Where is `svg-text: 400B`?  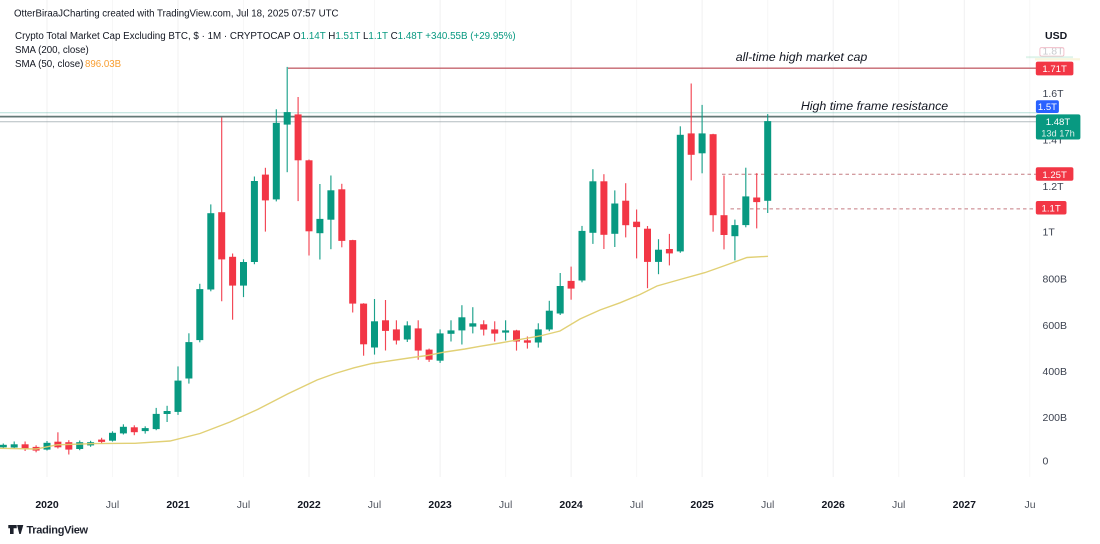
svg-text: 400B is located at coordinates (1055, 372).